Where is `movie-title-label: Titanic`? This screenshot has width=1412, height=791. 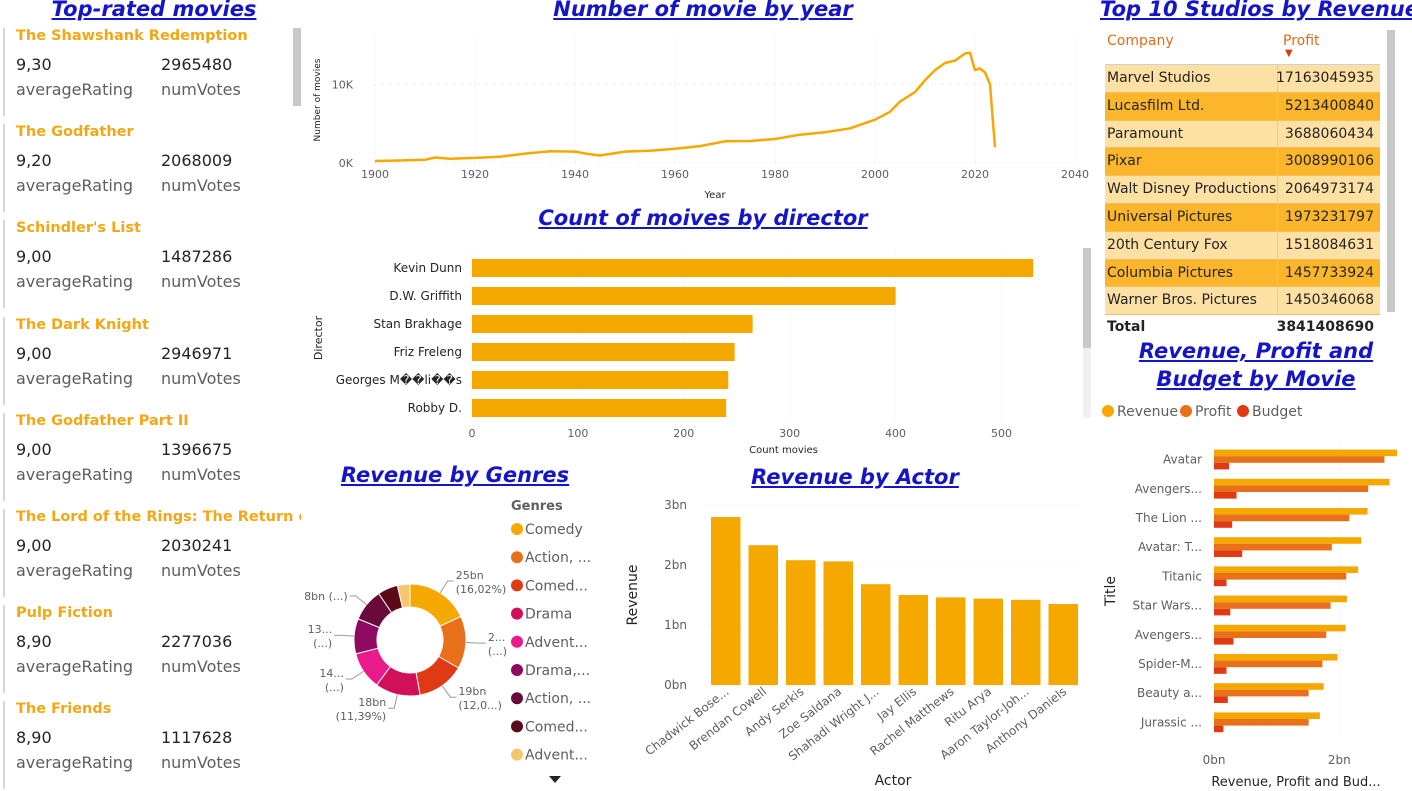 movie-title-label: Titanic is located at coordinates (1181, 576).